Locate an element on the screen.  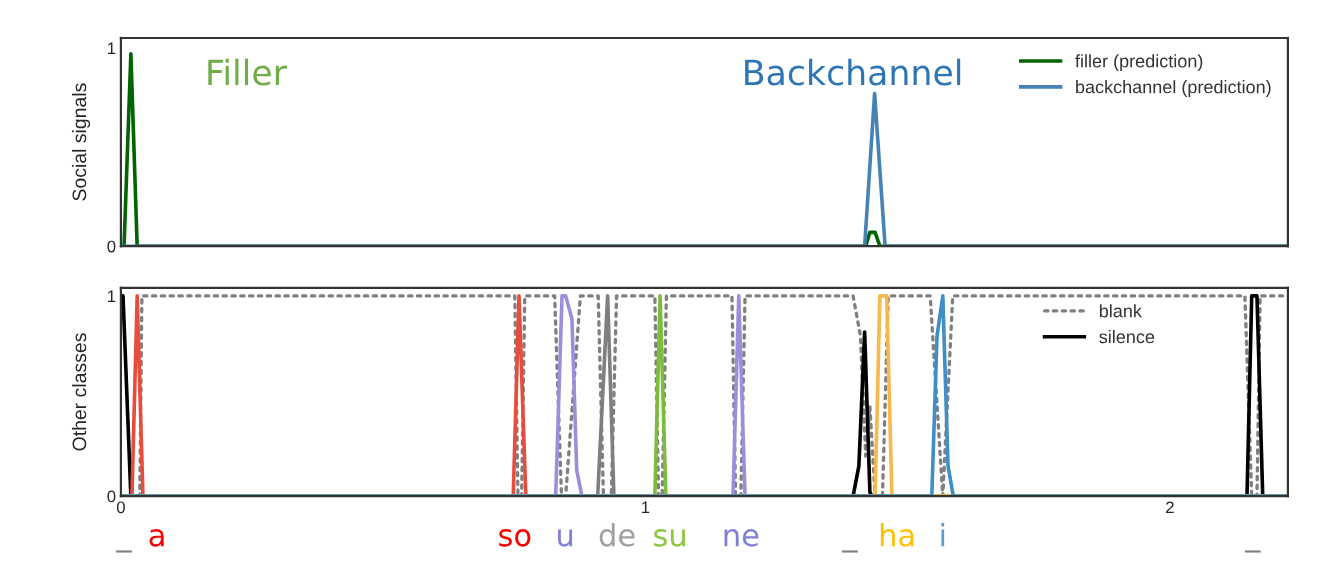
annotation: Filler is located at coordinates (247, 72).